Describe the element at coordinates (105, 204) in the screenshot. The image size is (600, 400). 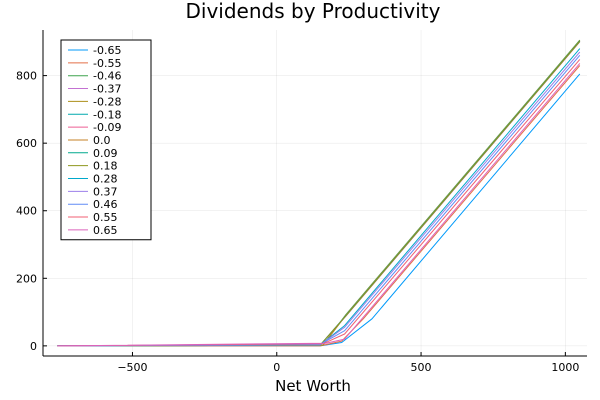
I see `legend-label: 0.46` at that location.